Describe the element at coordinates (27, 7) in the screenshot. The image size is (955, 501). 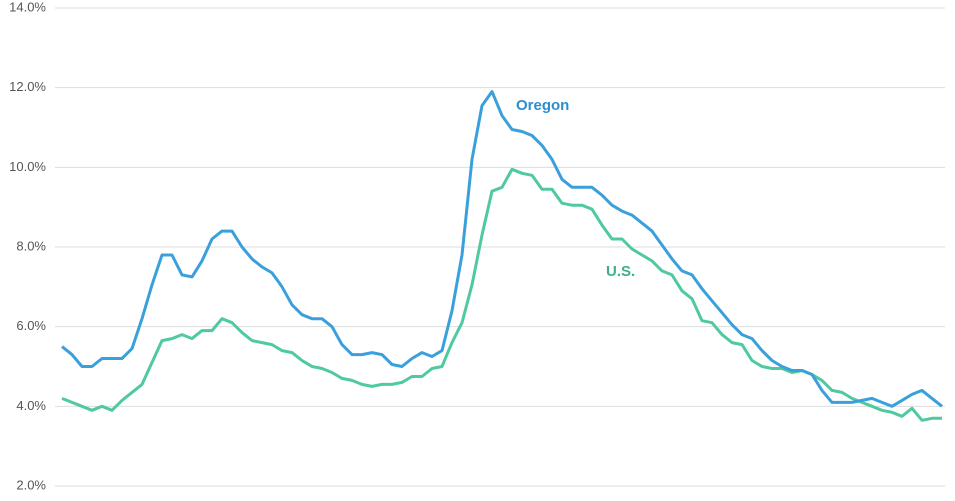
I see `y-tick-label: 14.0%` at that location.